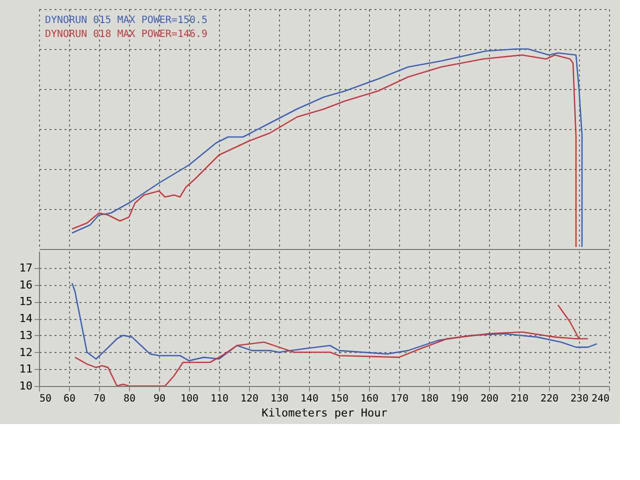 This screenshot has width=640, height=480. I want to click on x-tick-label: 200, so click(489, 399).